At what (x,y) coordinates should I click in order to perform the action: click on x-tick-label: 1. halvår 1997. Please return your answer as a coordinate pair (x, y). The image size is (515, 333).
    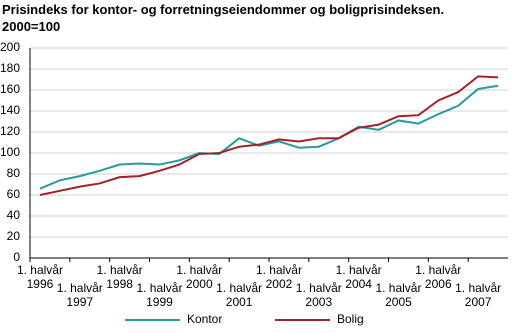
    Looking at the image, I should click on (79, 295).